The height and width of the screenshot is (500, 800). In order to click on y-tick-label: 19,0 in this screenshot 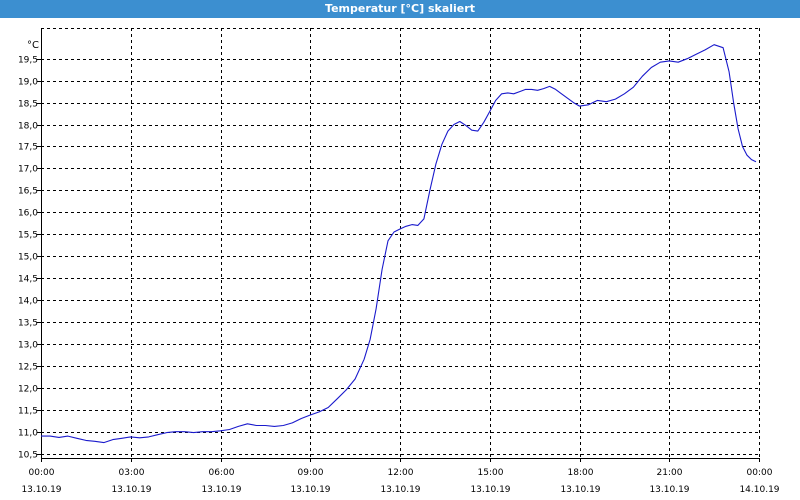, I will do `click(28, 83)`.